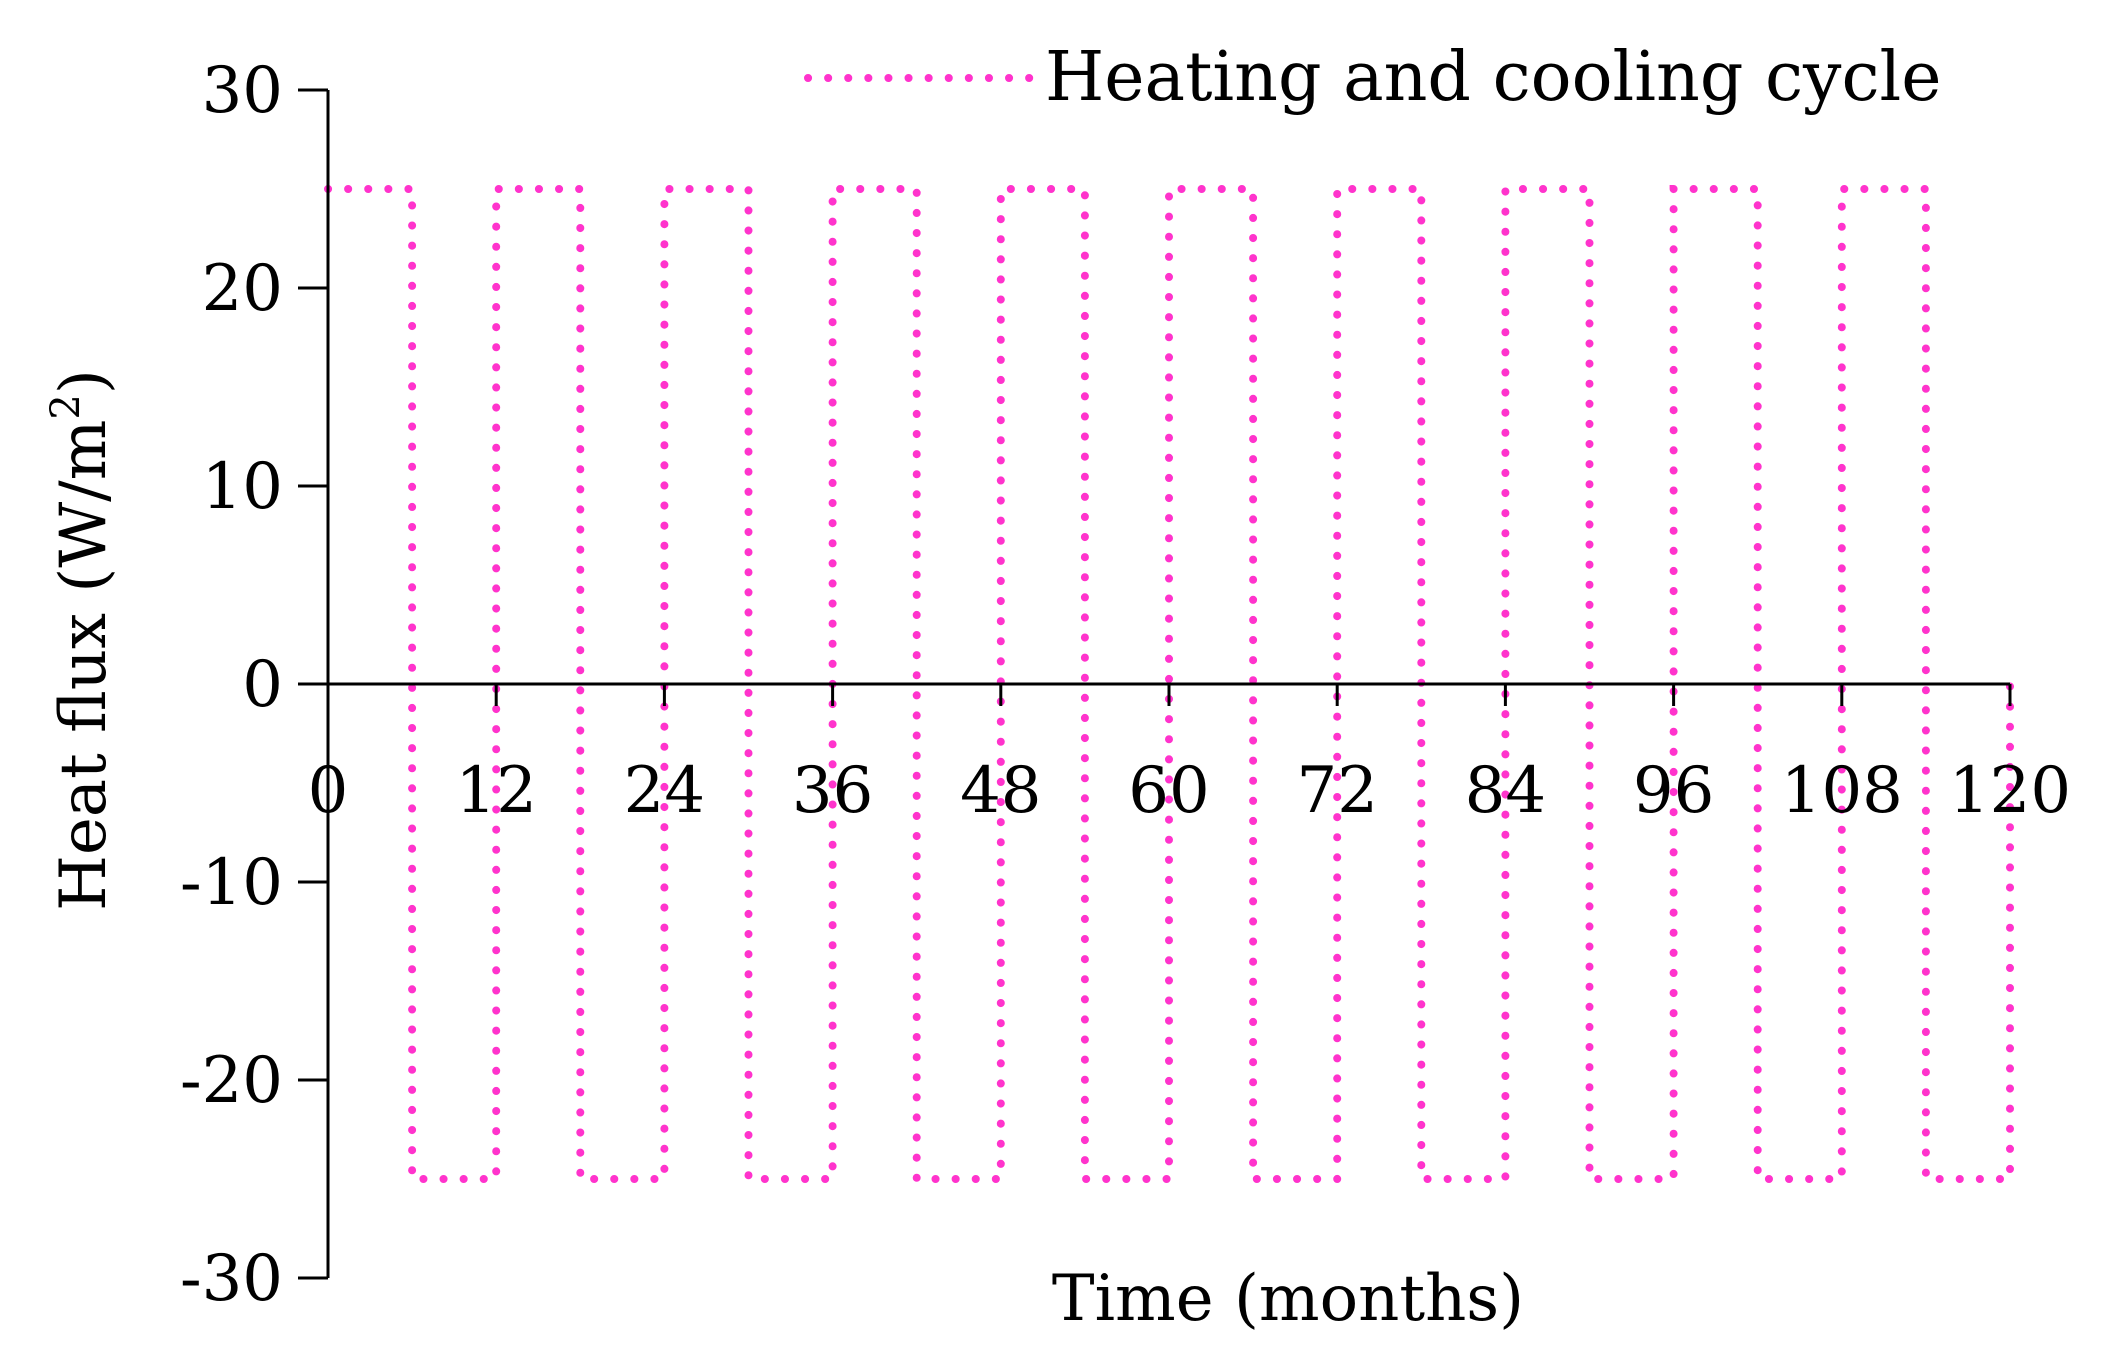 This screenshot has height=1371, width=2102. I want to click on x-tick-label: 36, so click(832, 791).